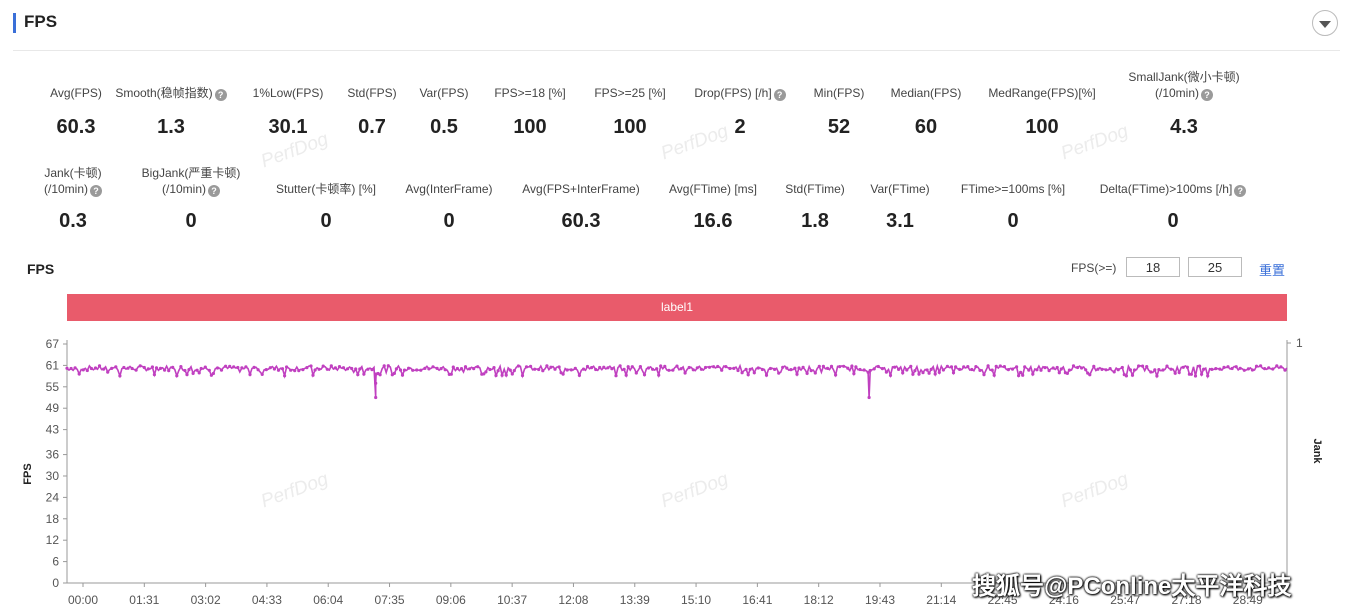  I want to click on watermark-3: PerfDog, so click(295, 490).